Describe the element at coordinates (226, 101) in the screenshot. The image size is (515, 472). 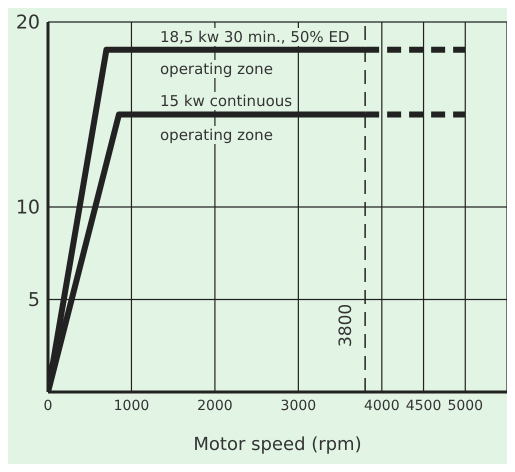
I see `annotation: 15 kw continuous` at that location.